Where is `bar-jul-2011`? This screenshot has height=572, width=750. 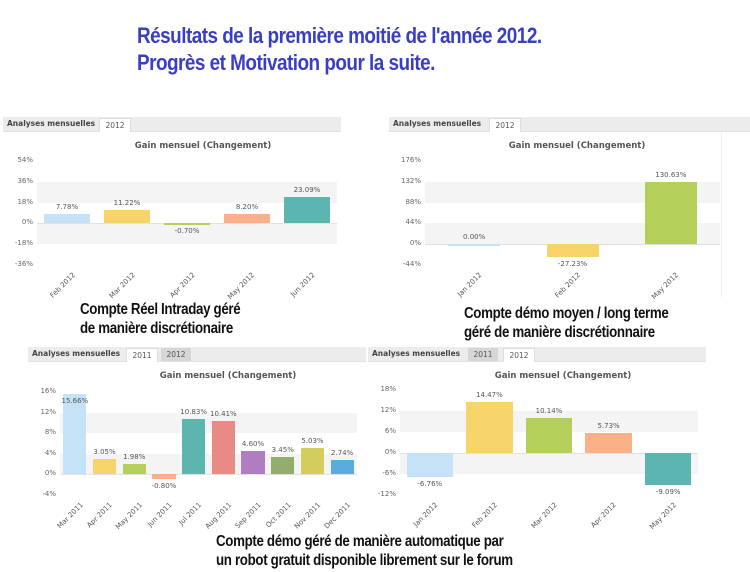 bar-jul-2011 is located at coordinates (194, 446).